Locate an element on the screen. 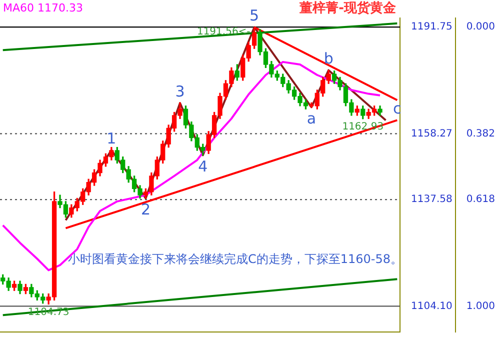  annotation: 5 is located at coordinates (255, 15).